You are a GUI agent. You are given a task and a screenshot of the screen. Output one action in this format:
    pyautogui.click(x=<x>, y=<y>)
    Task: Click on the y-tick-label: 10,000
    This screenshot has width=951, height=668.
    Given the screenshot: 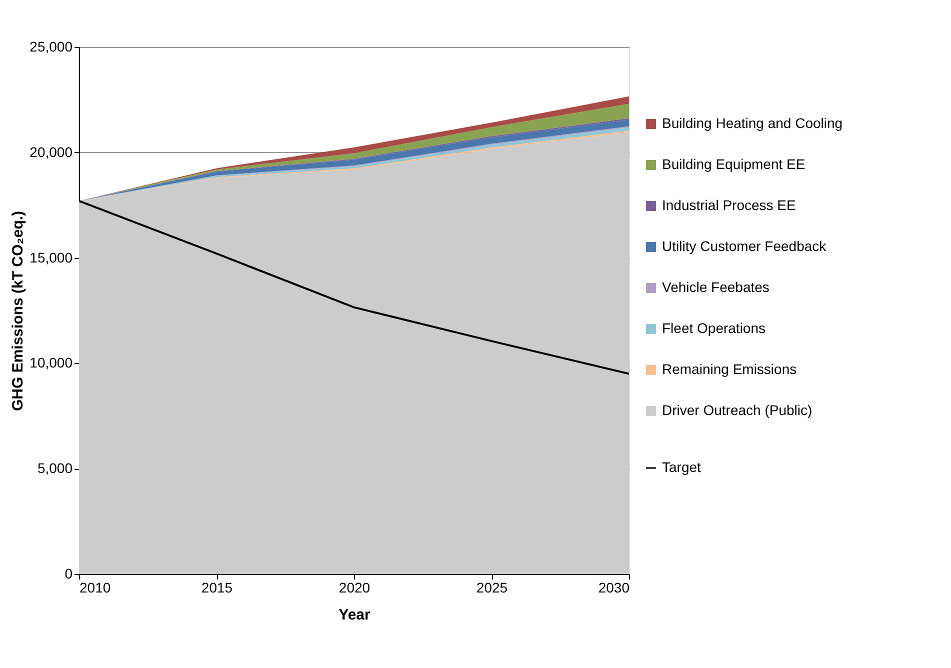 What is the action you would take?
    pyautogui.click(x=51, y=362)
    